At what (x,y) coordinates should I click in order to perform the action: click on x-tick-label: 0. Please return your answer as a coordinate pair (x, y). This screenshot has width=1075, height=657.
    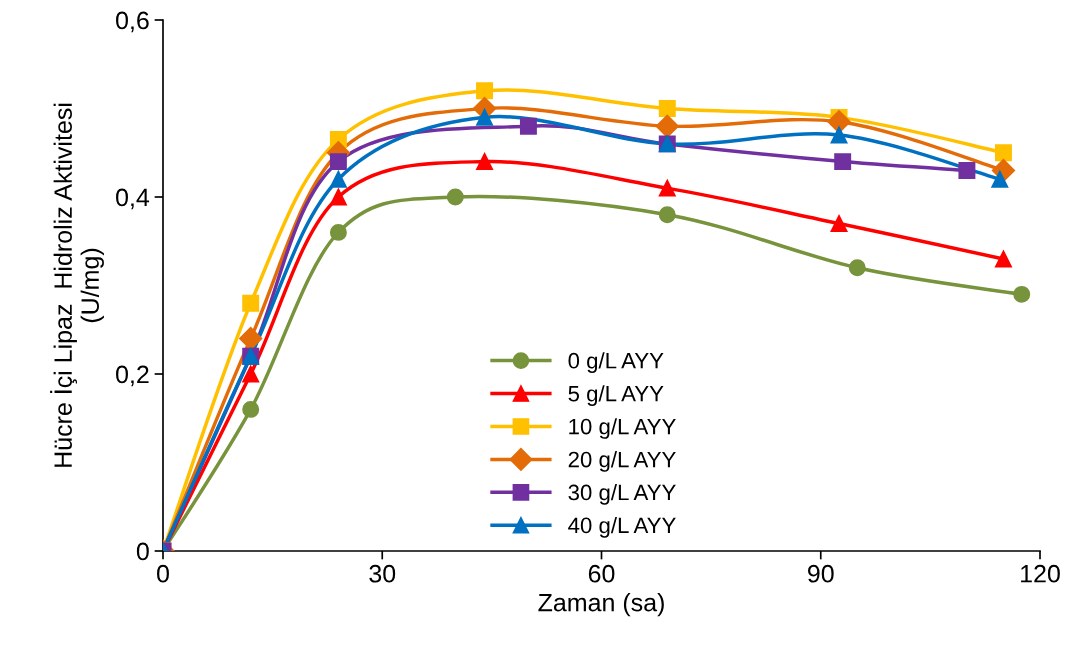
    Looking at the image, I should click on (163, 573).